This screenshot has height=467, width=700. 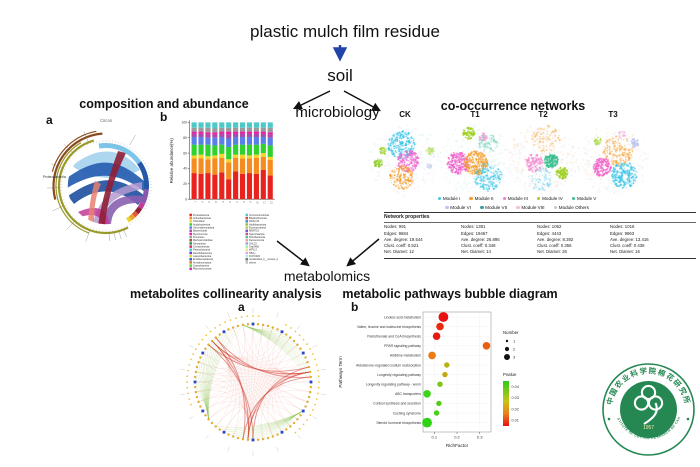 I want to click on svg-text: Abditibacteriota, so click(x=258, y=224).